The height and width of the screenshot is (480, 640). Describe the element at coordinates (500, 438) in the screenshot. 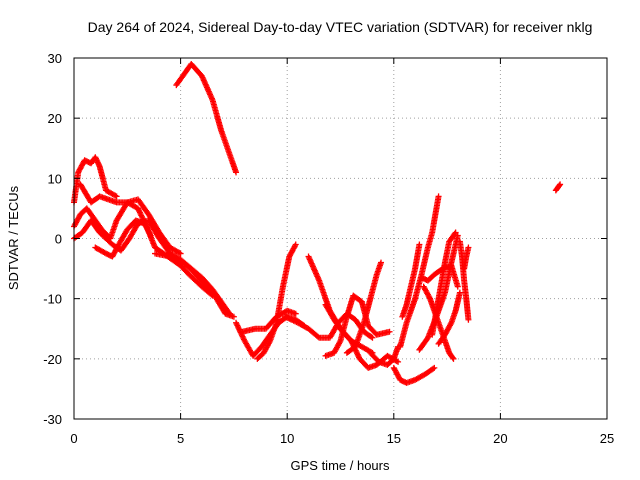

I see `x-tick-label: 20` at that location.